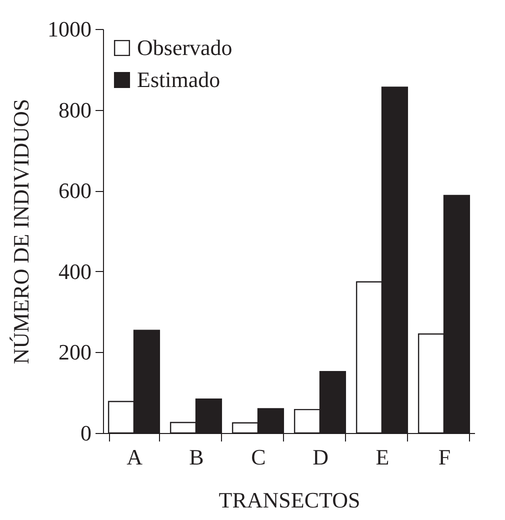 The image size is (505, 520). I want to click on y-tick-label: 400, so click(75, 271).